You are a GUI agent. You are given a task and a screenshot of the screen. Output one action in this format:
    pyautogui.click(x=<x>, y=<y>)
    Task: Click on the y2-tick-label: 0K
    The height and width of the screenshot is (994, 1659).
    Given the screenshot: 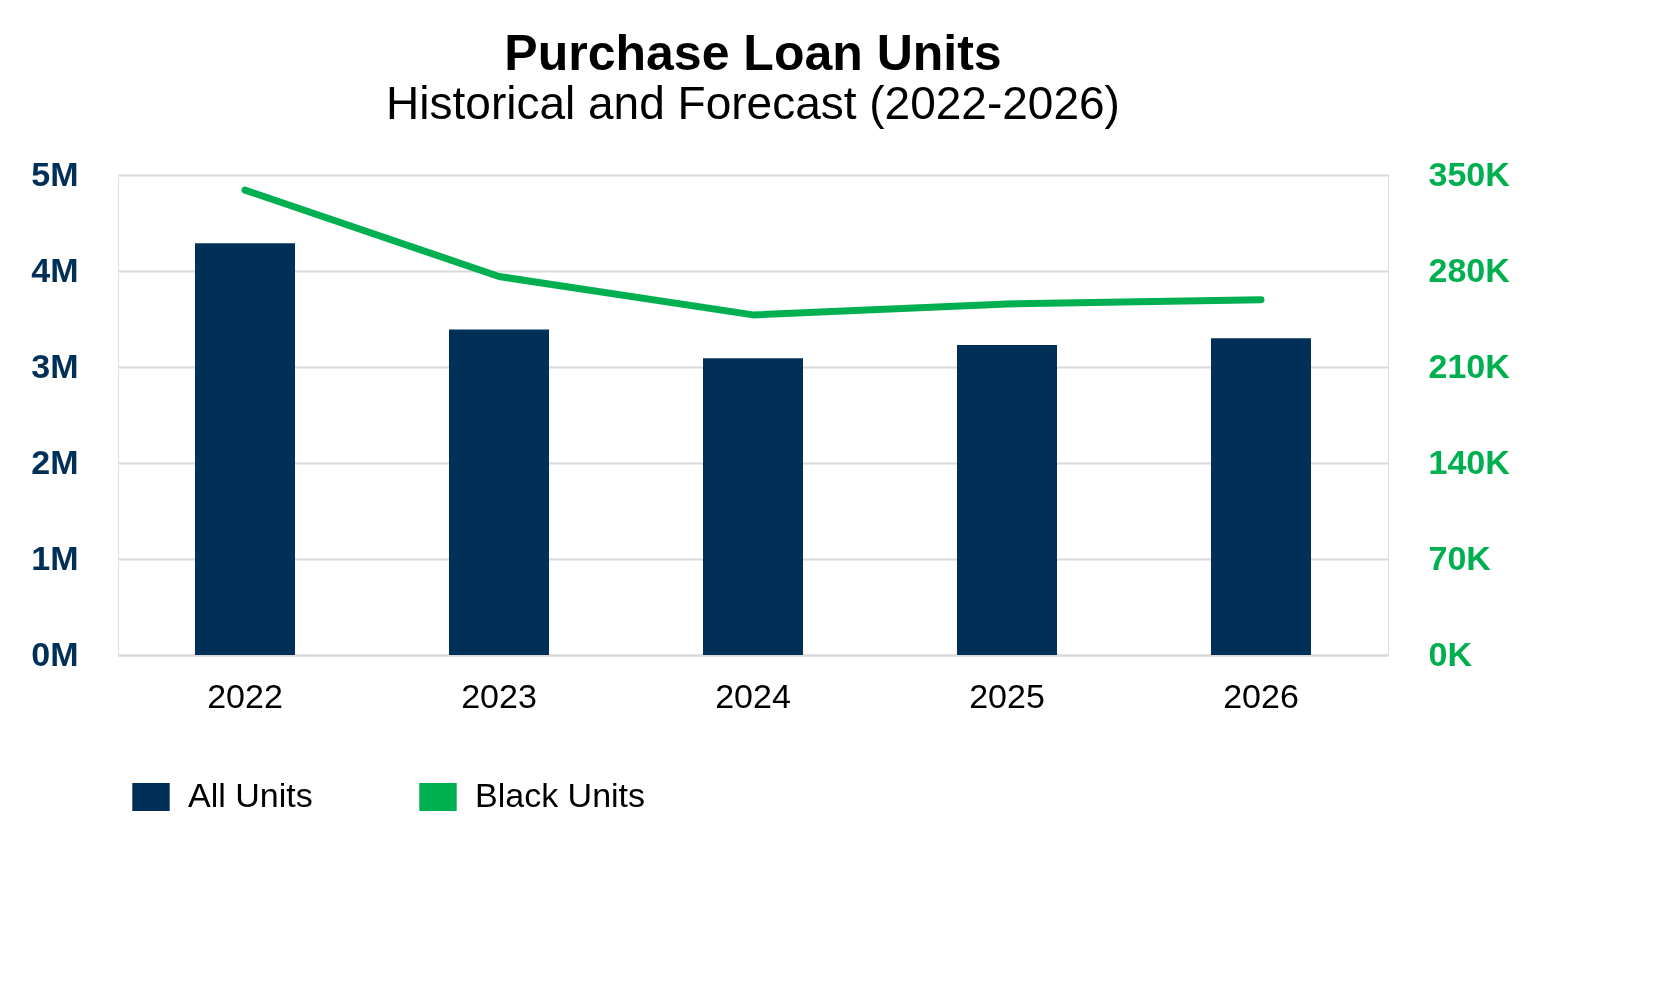 What is the action you would take?
    pyautogui.click(x=1450, y=653)
    